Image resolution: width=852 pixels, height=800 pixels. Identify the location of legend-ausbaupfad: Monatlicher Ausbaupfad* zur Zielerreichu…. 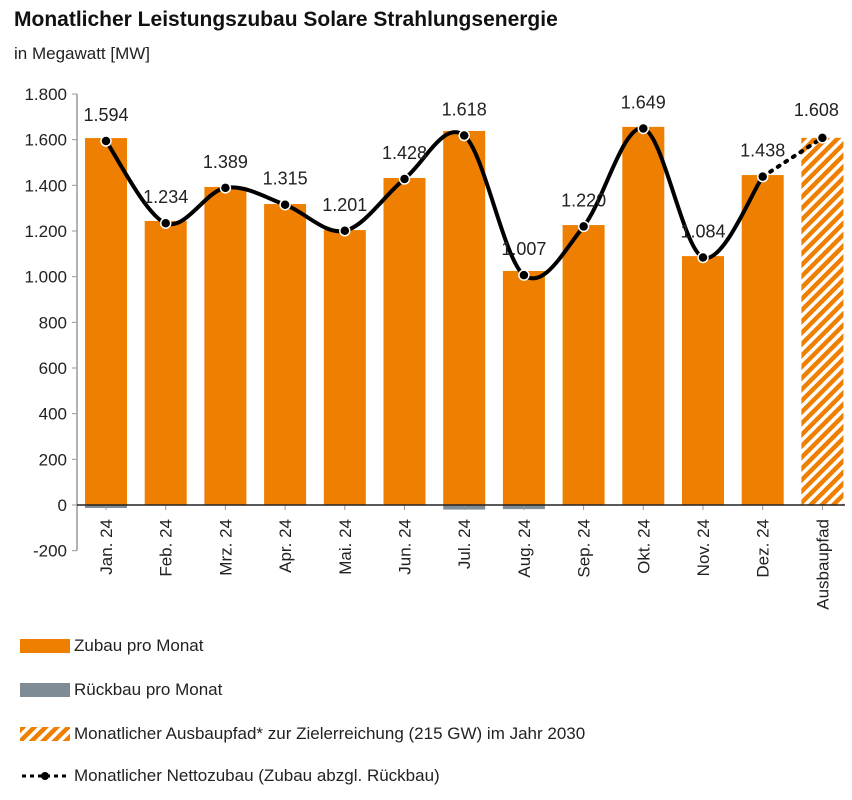
(302, 734).